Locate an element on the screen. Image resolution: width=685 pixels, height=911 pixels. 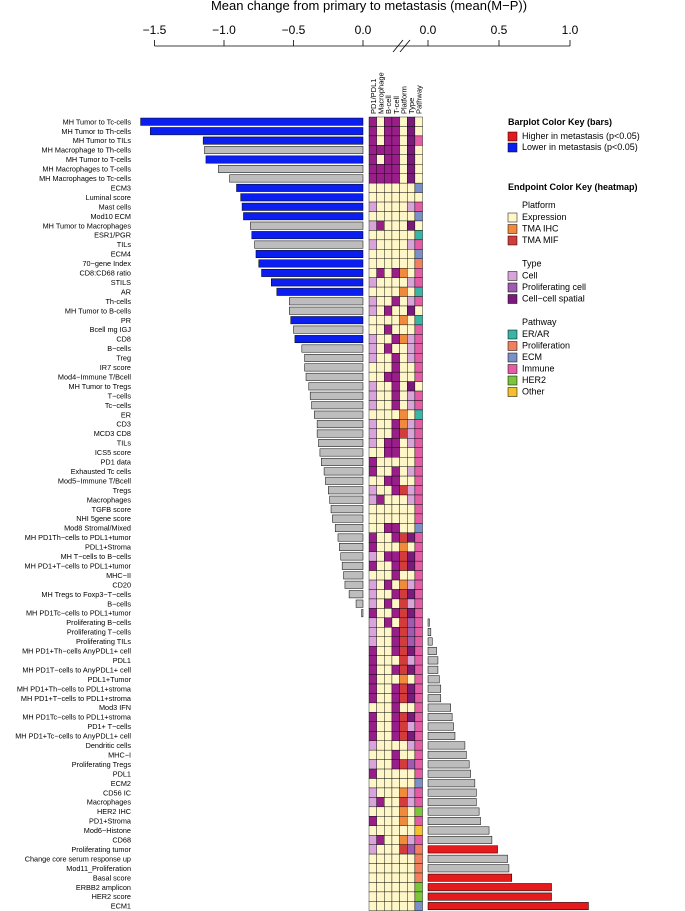
x-axis: −1.5 −1.0 −0.5 0.0 0.0 0.5 1.0 is located at coordinates (361, 38).